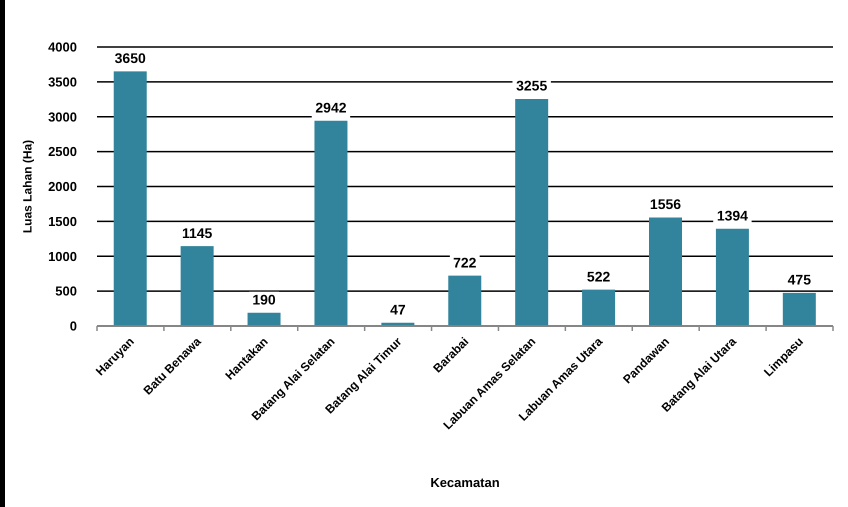 The height and width of the screenshot is (507, 848). Describe the element at coordinates (66, 291) in the screenshot. I see `y-tick-label: 500` at that location.